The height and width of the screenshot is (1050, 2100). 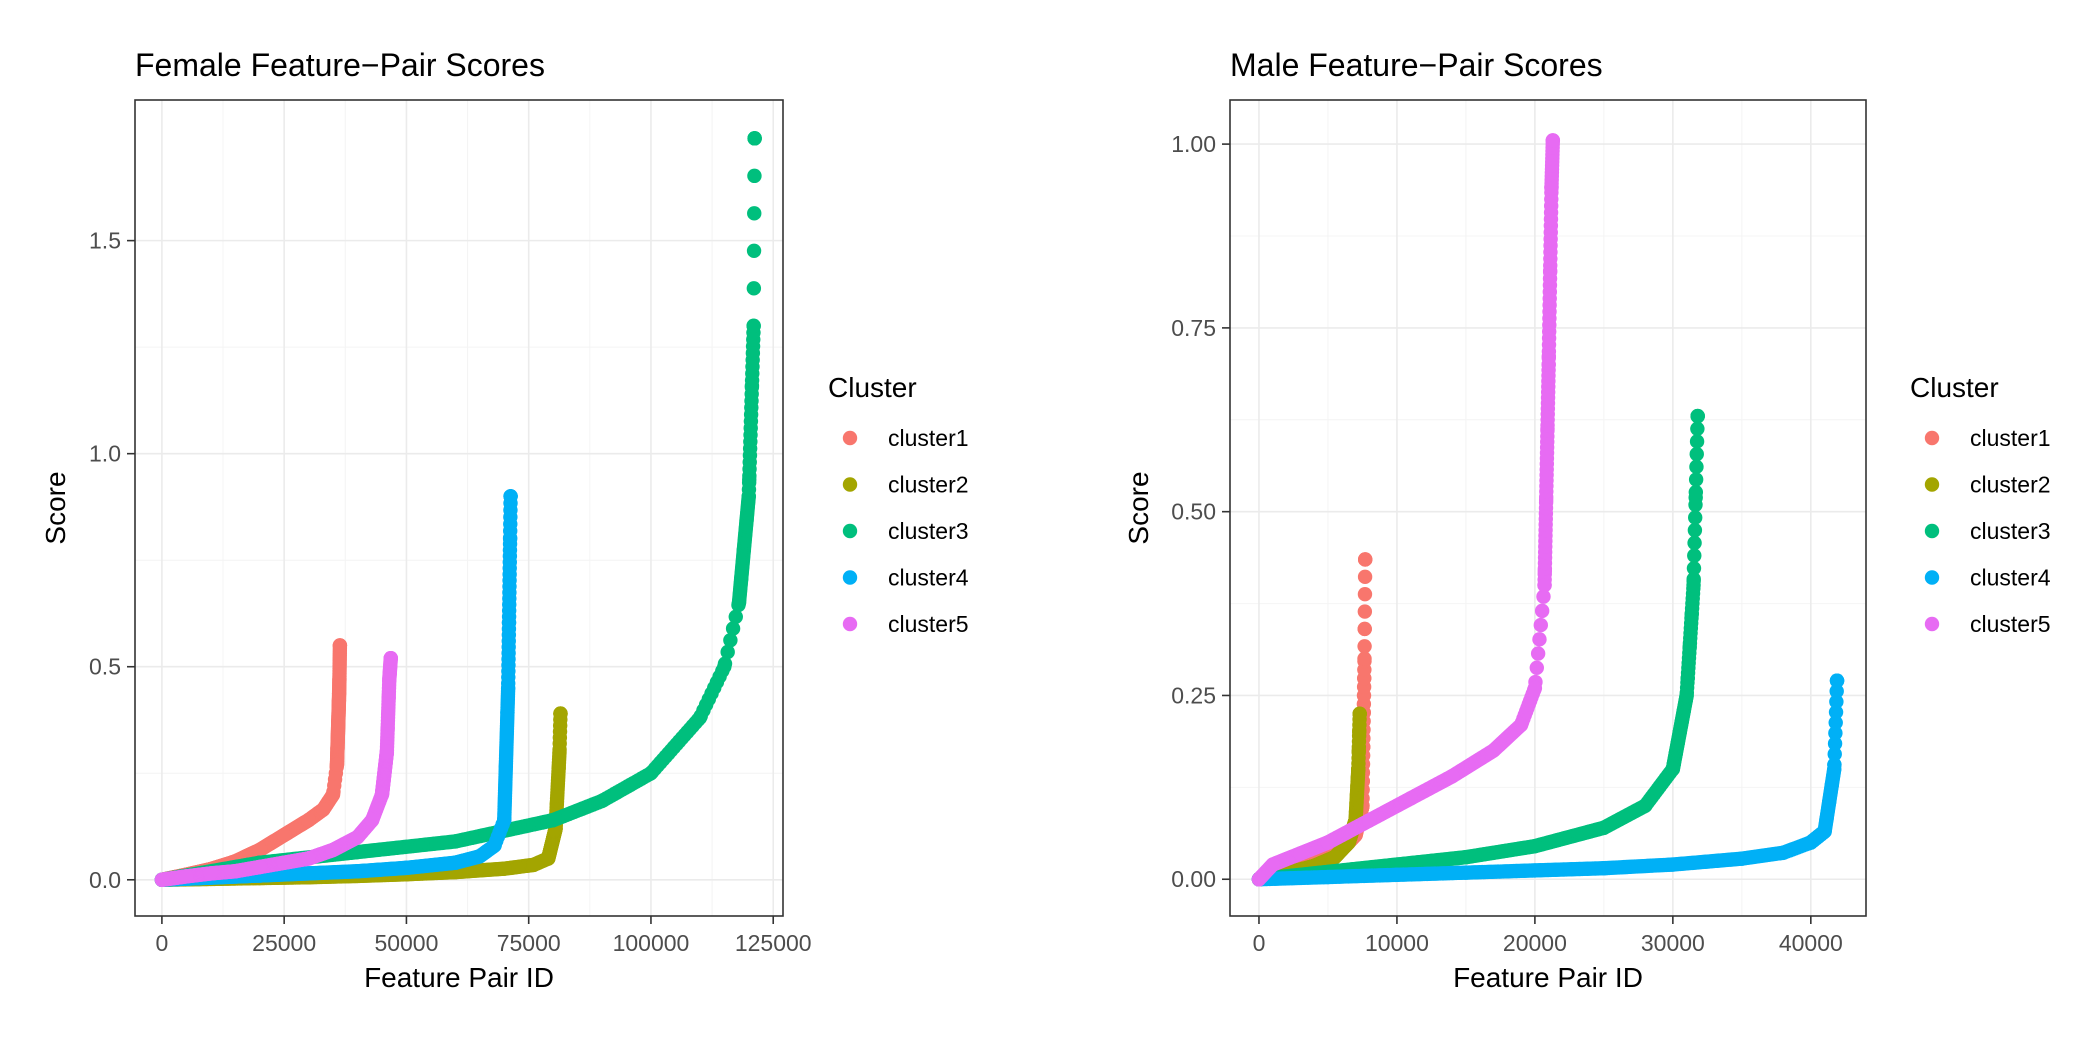 What do you see at coordinates (284, 943) in the screenshot?
I see `x-tick-label: 25000` at bounding box center [284, 943].